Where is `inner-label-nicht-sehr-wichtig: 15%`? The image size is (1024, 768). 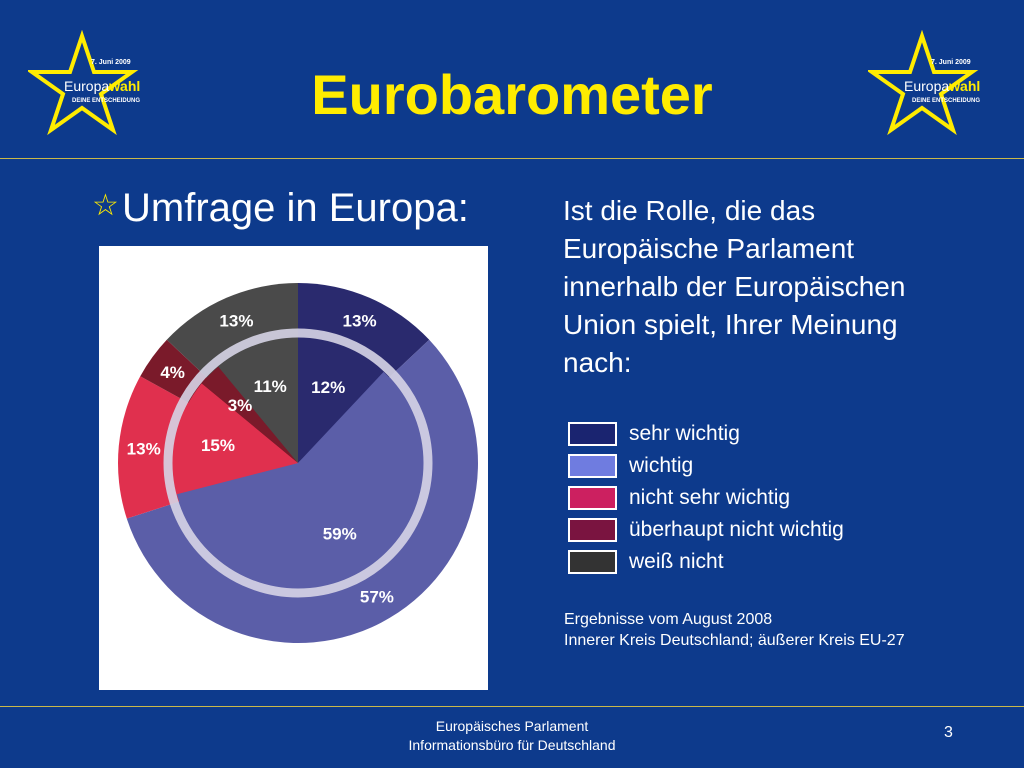 inner-label-nicht-sehr-wichtig: 15% is located at coordinates (218, 445).